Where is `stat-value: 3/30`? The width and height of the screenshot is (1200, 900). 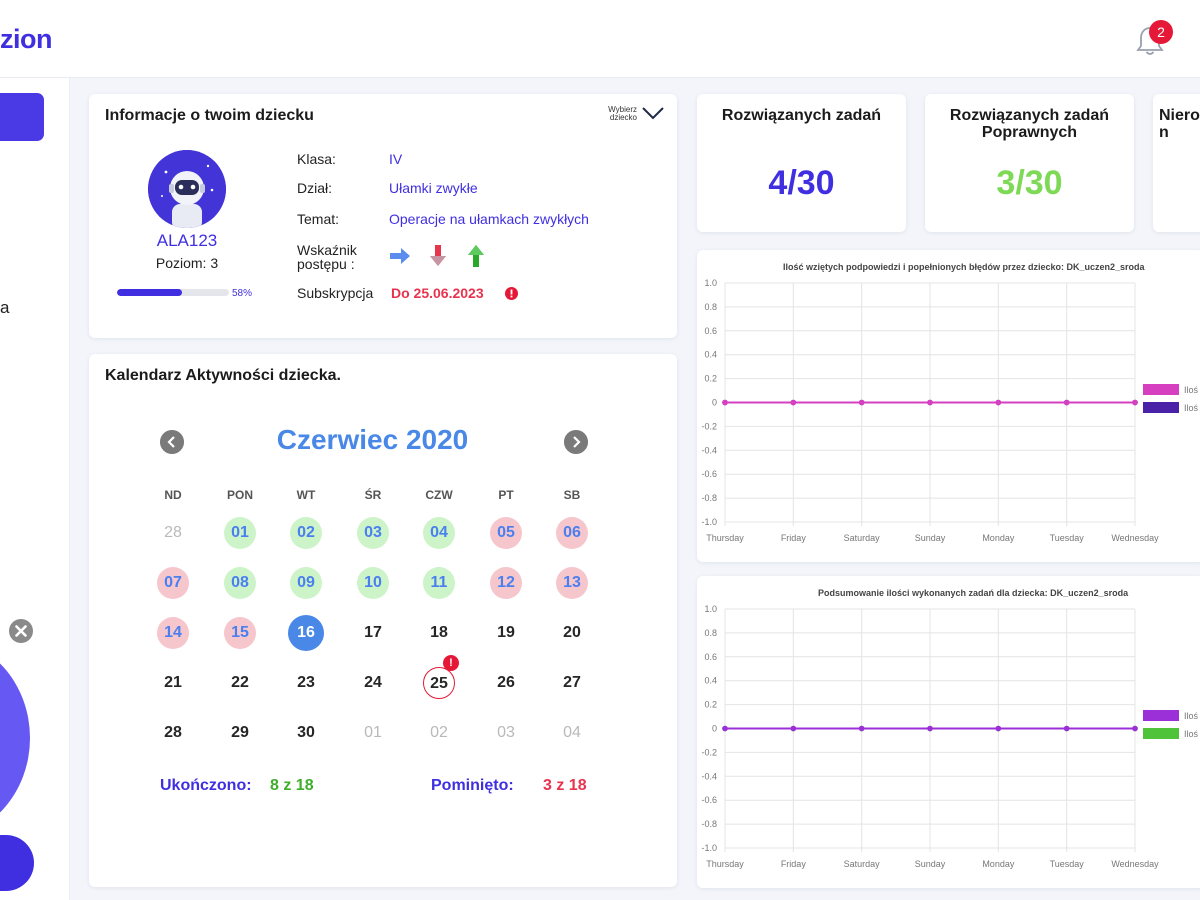
stat-value: 3/30 is located at coordinates (1029, 183).